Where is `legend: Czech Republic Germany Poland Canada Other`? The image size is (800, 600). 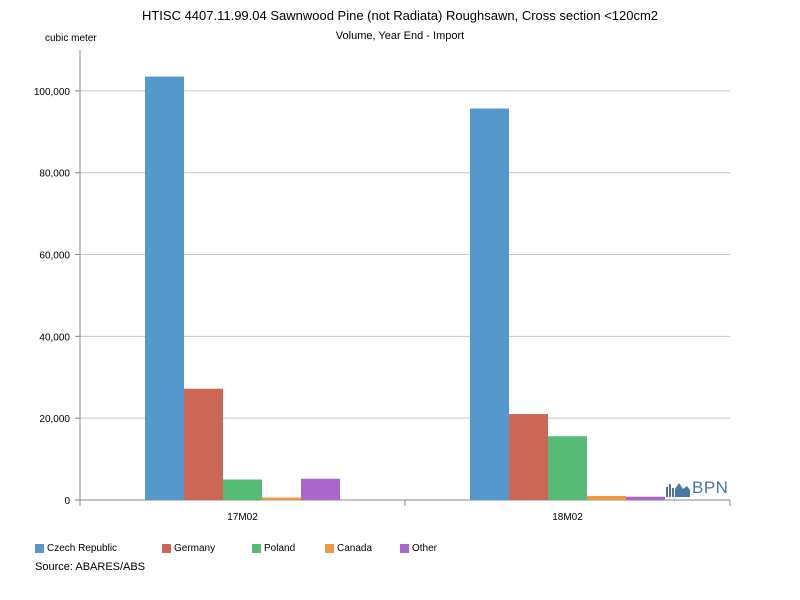
legend: Czech Republic Germany Poland Canada Other is located at coordinates (415, 548).